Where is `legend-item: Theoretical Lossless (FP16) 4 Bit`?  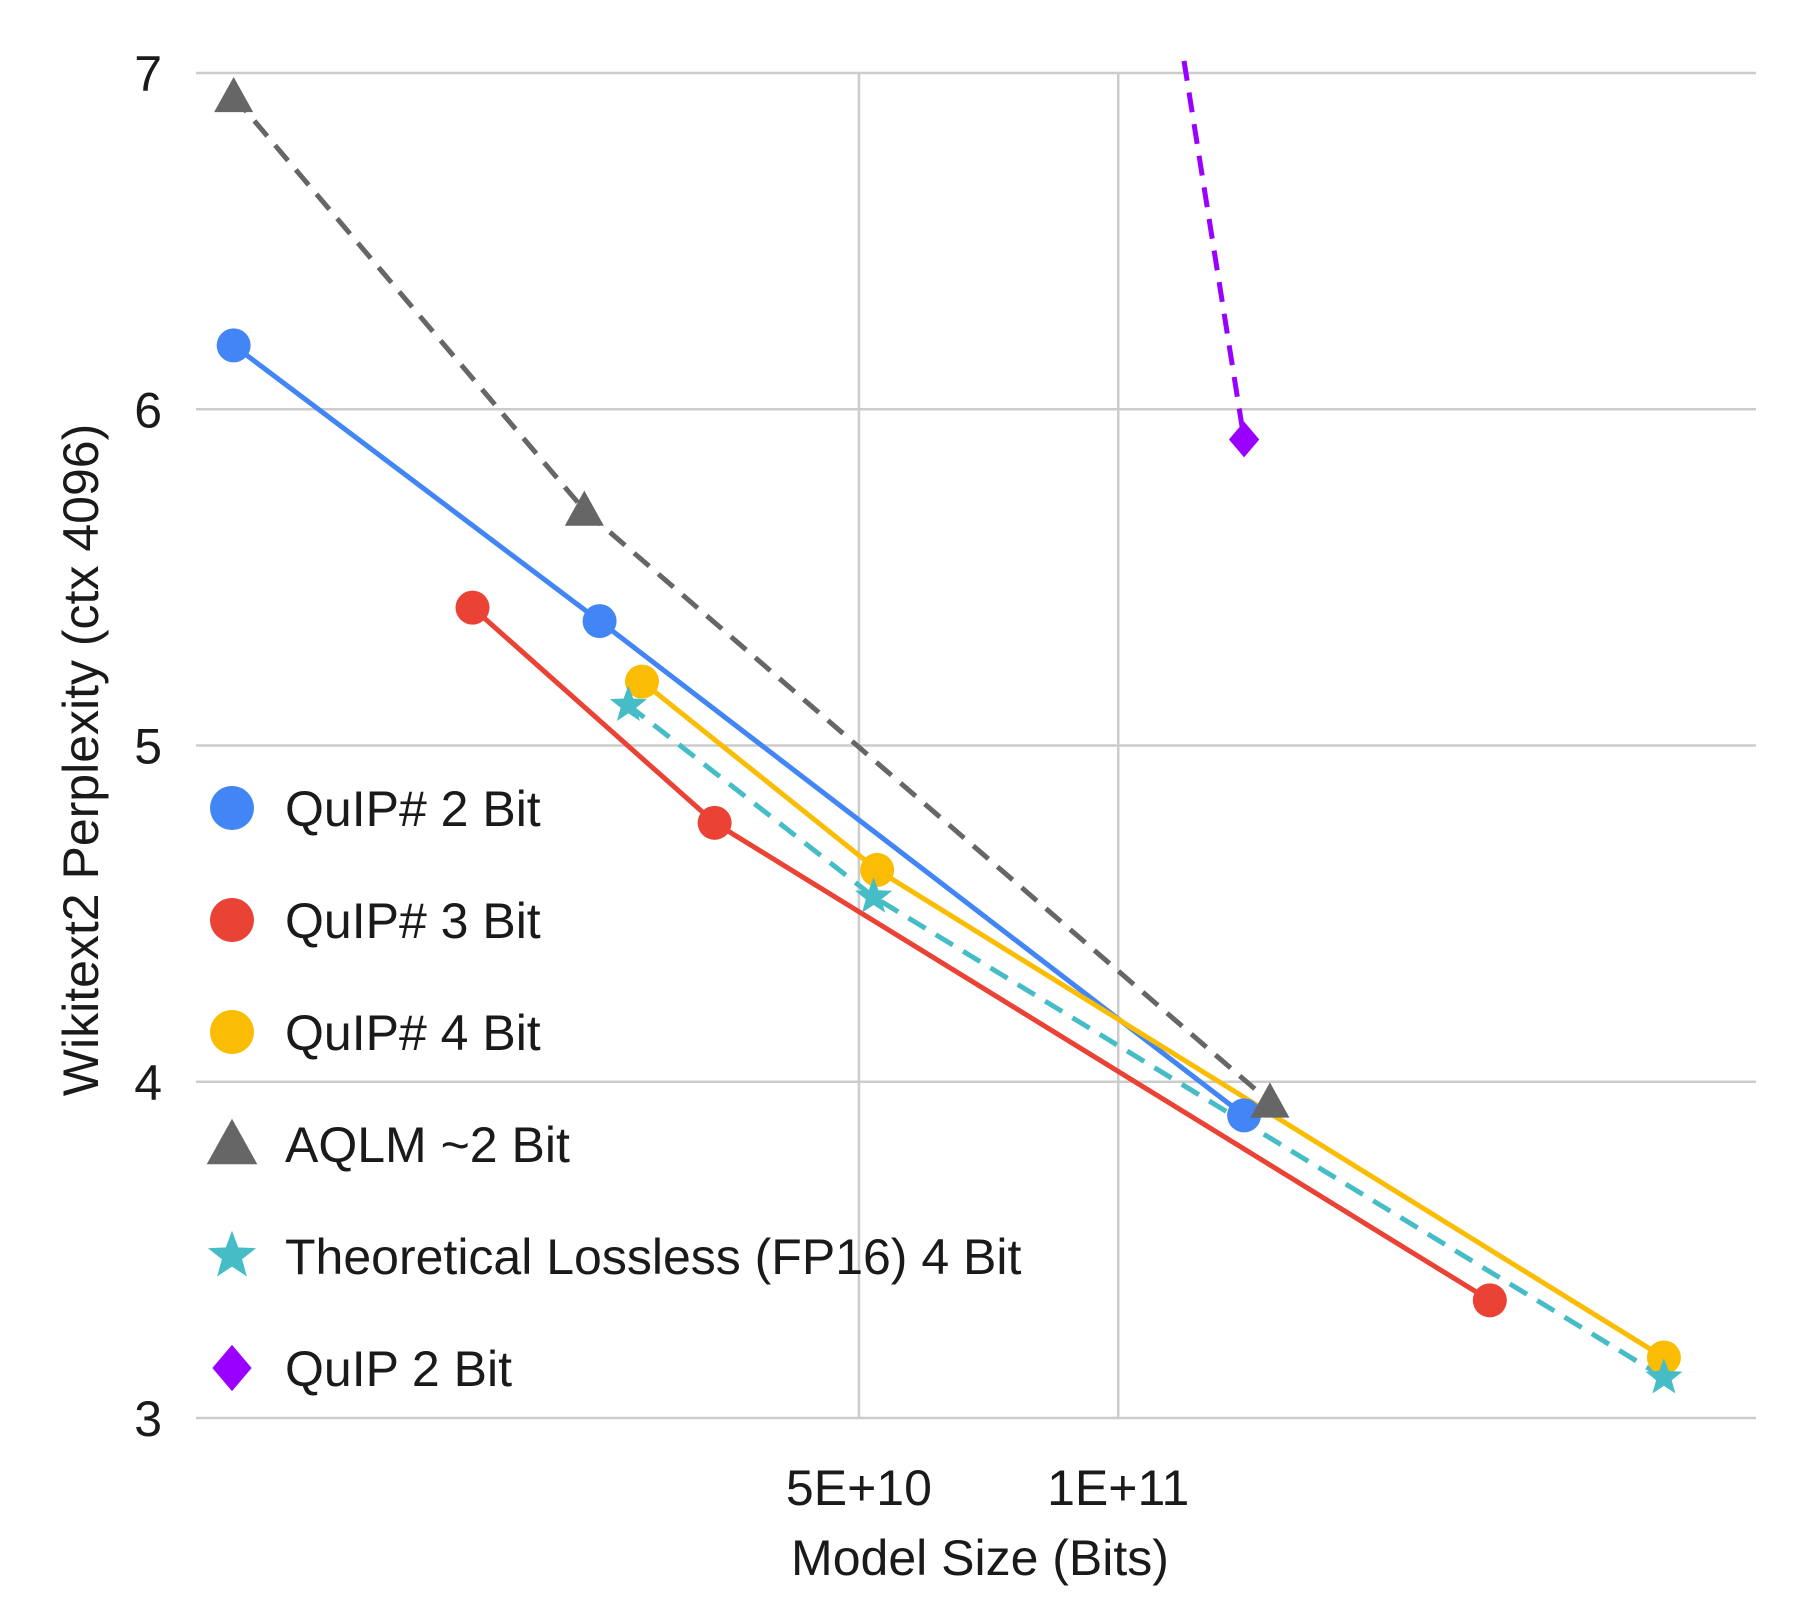 legend-item: Theoretical Lossless (FP16) 4 Bit is located at coordinates (614, 1257).